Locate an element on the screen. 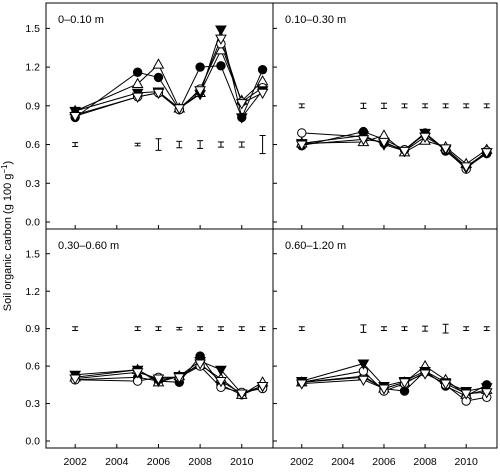 The height and width of the screenshot is (473, 500). series-line-open-triangle is located at coordinates (394, 149).